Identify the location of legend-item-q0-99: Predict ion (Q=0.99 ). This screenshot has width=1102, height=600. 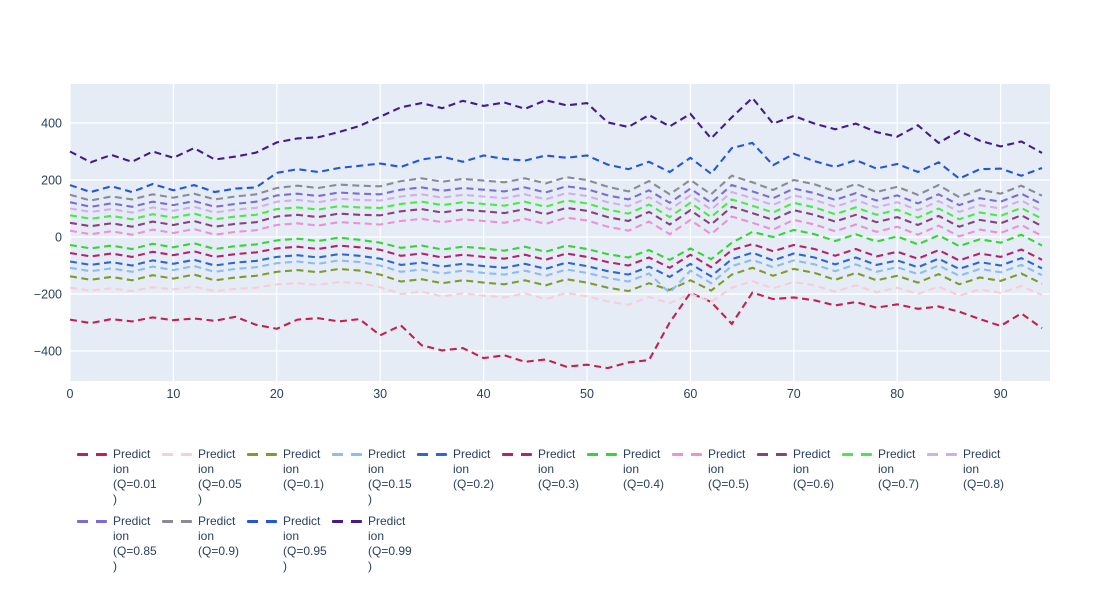
(374, 544).